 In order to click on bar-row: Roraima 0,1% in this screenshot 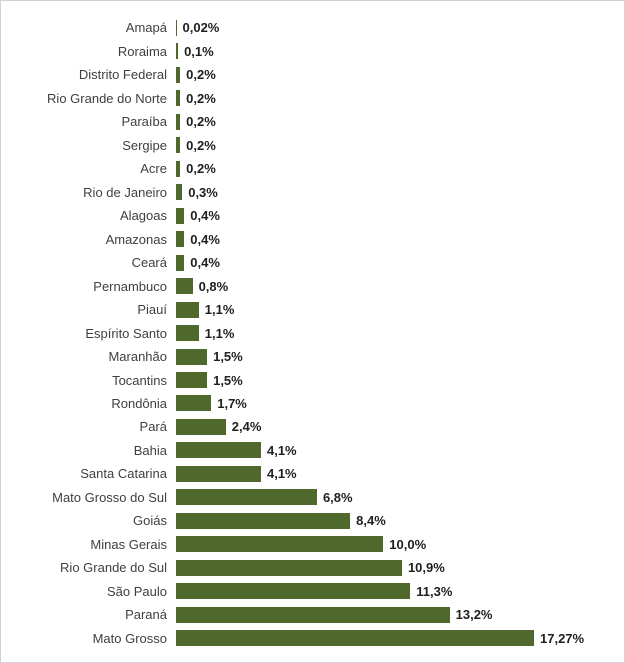, I will do `click(311, 50)`.